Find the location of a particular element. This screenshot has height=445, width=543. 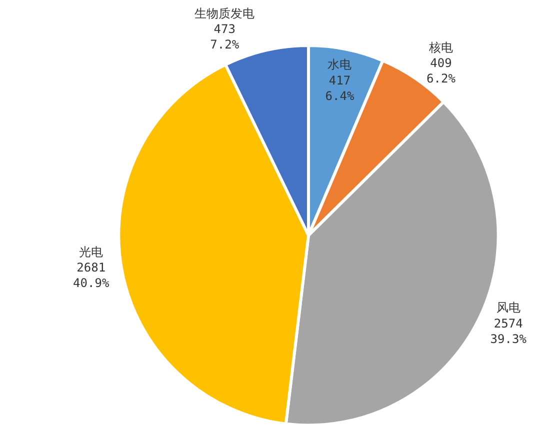

data-label: 409 6.2% is located at coordinates (441, 71).